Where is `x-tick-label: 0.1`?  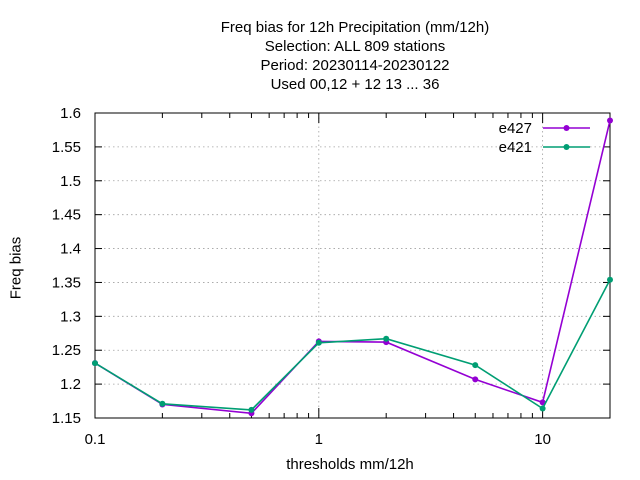
x-tick-label: 0.1 is located at coordinates (95, 439).